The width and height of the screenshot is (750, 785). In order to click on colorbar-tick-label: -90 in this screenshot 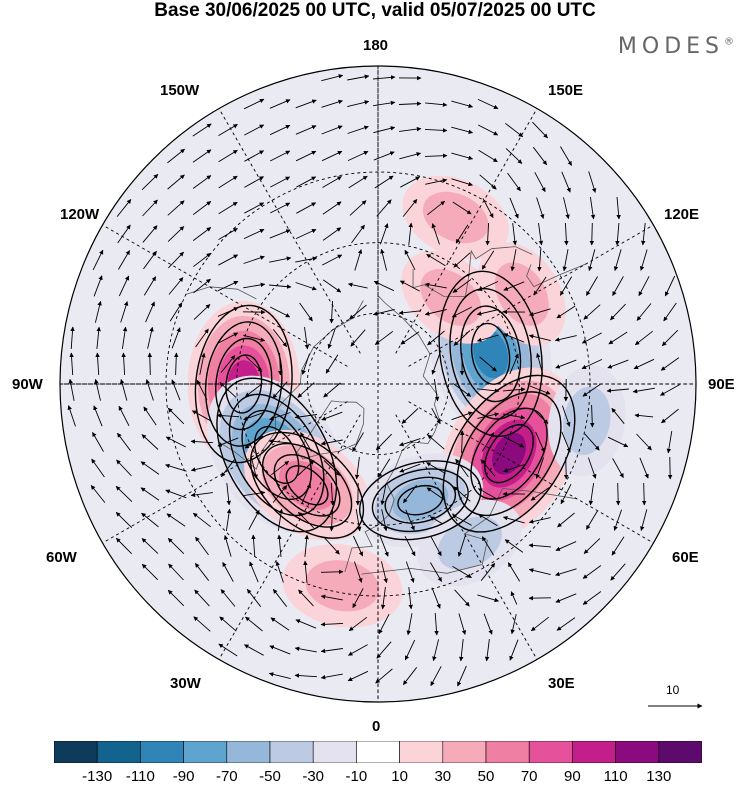, I will do `click(184, 776)`.